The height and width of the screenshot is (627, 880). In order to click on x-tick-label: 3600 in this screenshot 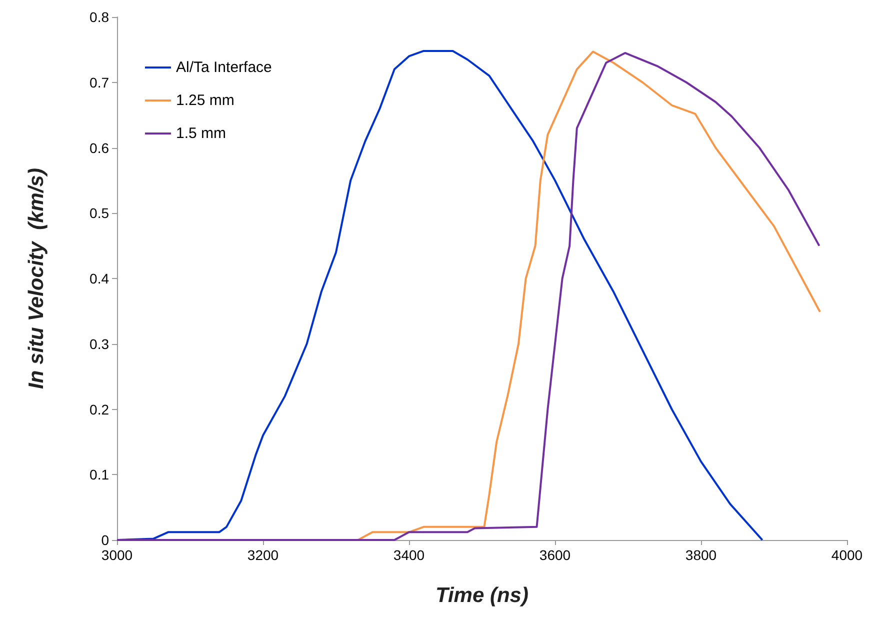, I will do `click(555, 555)`.